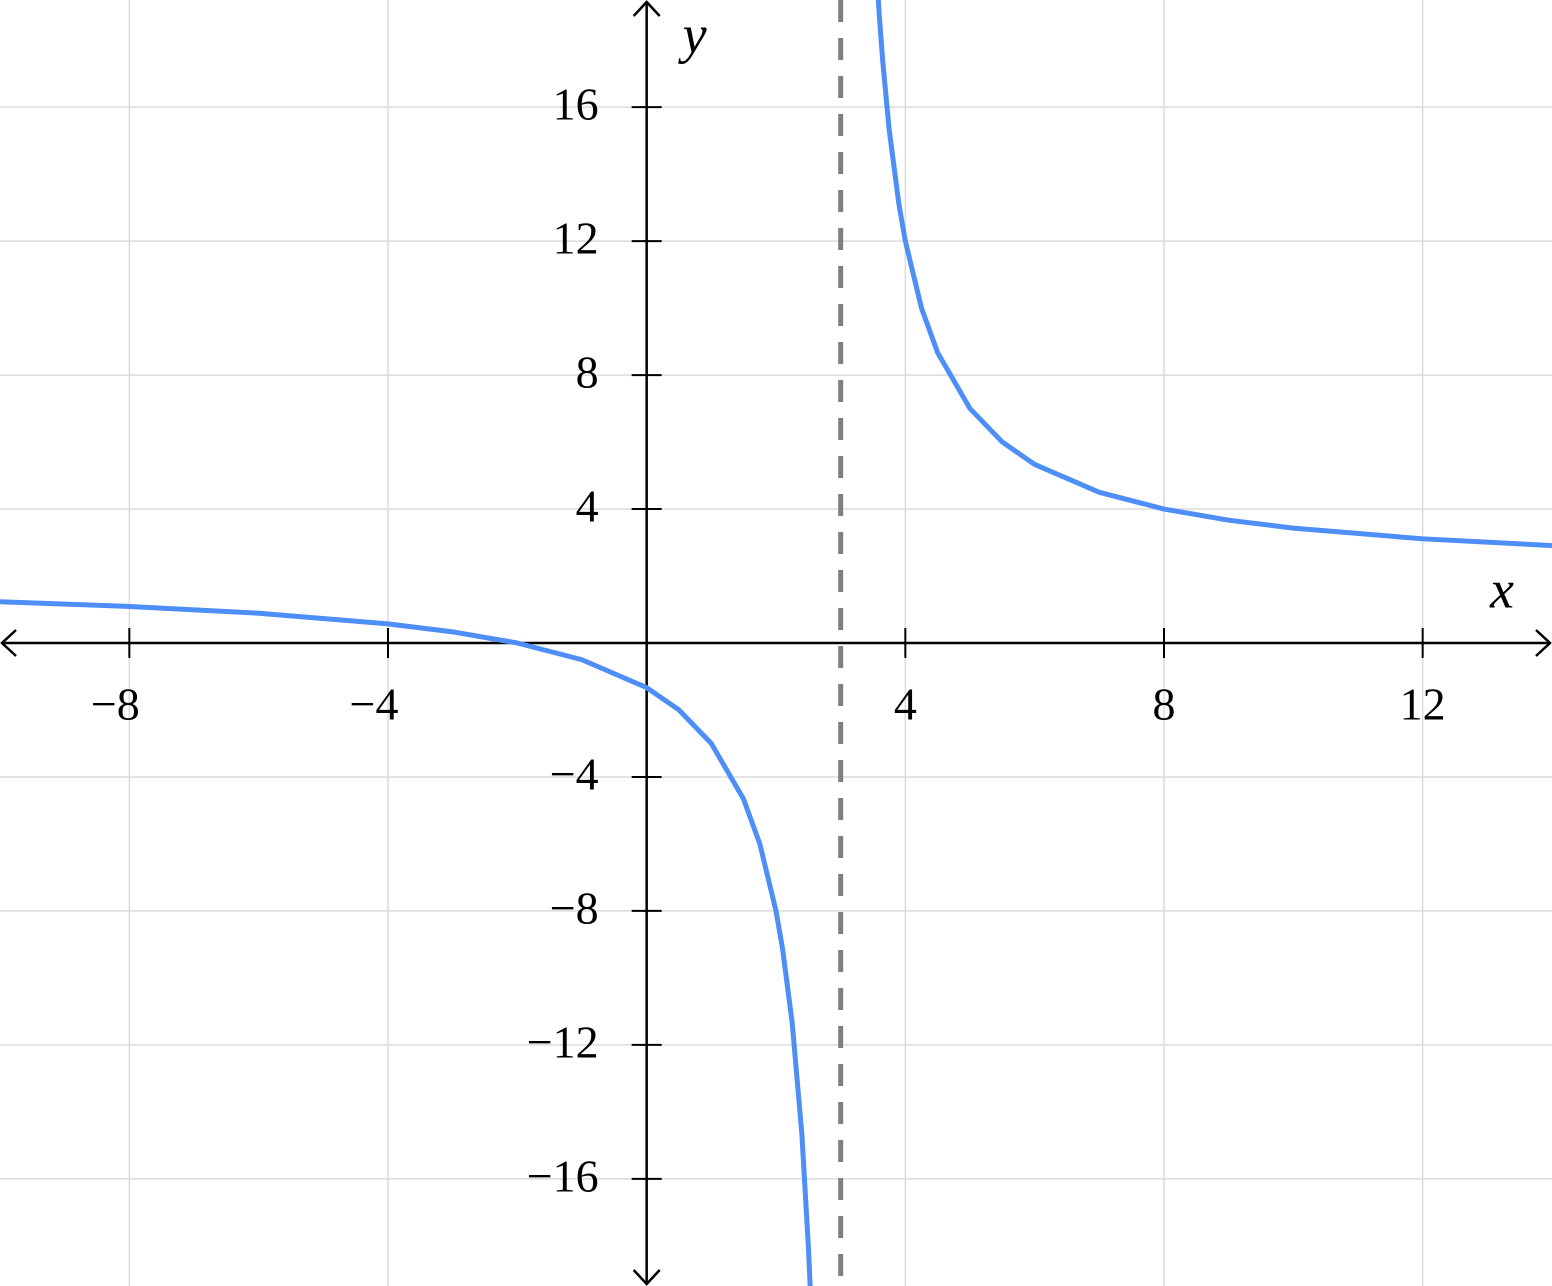 This screenshot has height=1286, width=1552. What do you see at coordinates (115, 704) in the screenshot?
I see `x-tick-label: −8` at bounding box center [115, 704].